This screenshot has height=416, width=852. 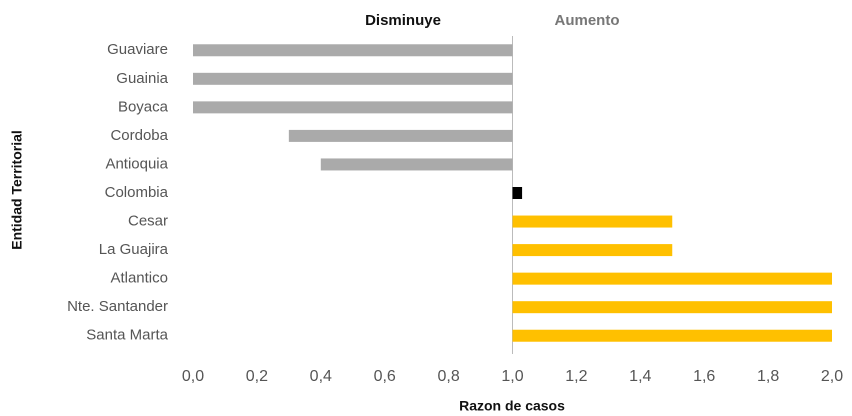 I want to click on x-tick-label: 1,2, so click(x=576, y=376).